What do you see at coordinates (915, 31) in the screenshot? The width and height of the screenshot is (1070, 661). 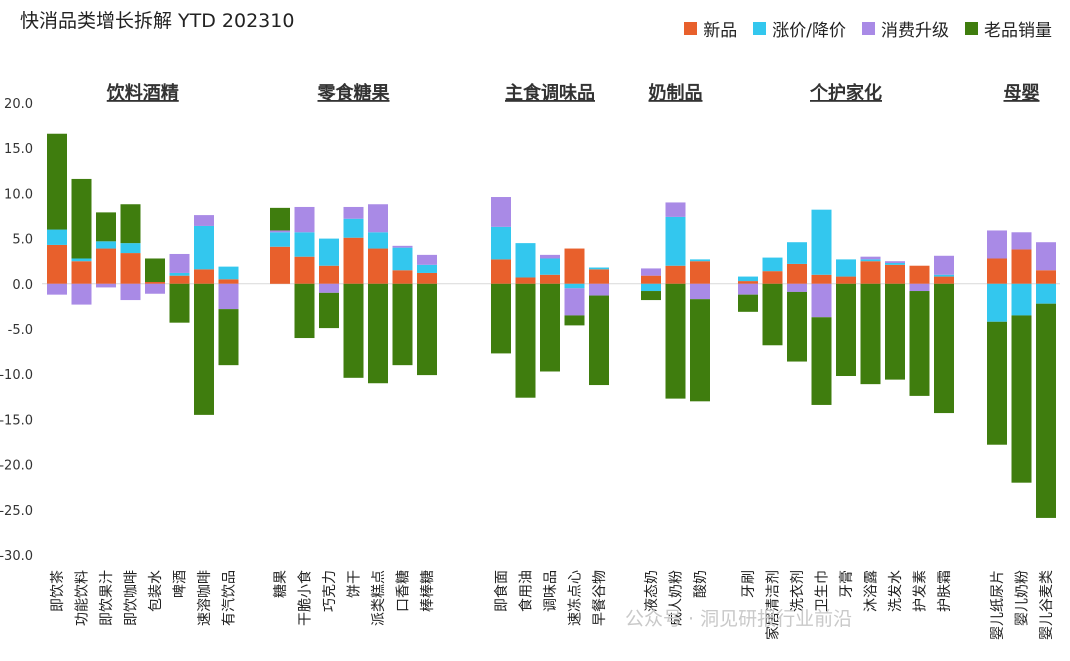 I see `legend-label-upgrade: 消费升级` at bounding box center [915, 31].